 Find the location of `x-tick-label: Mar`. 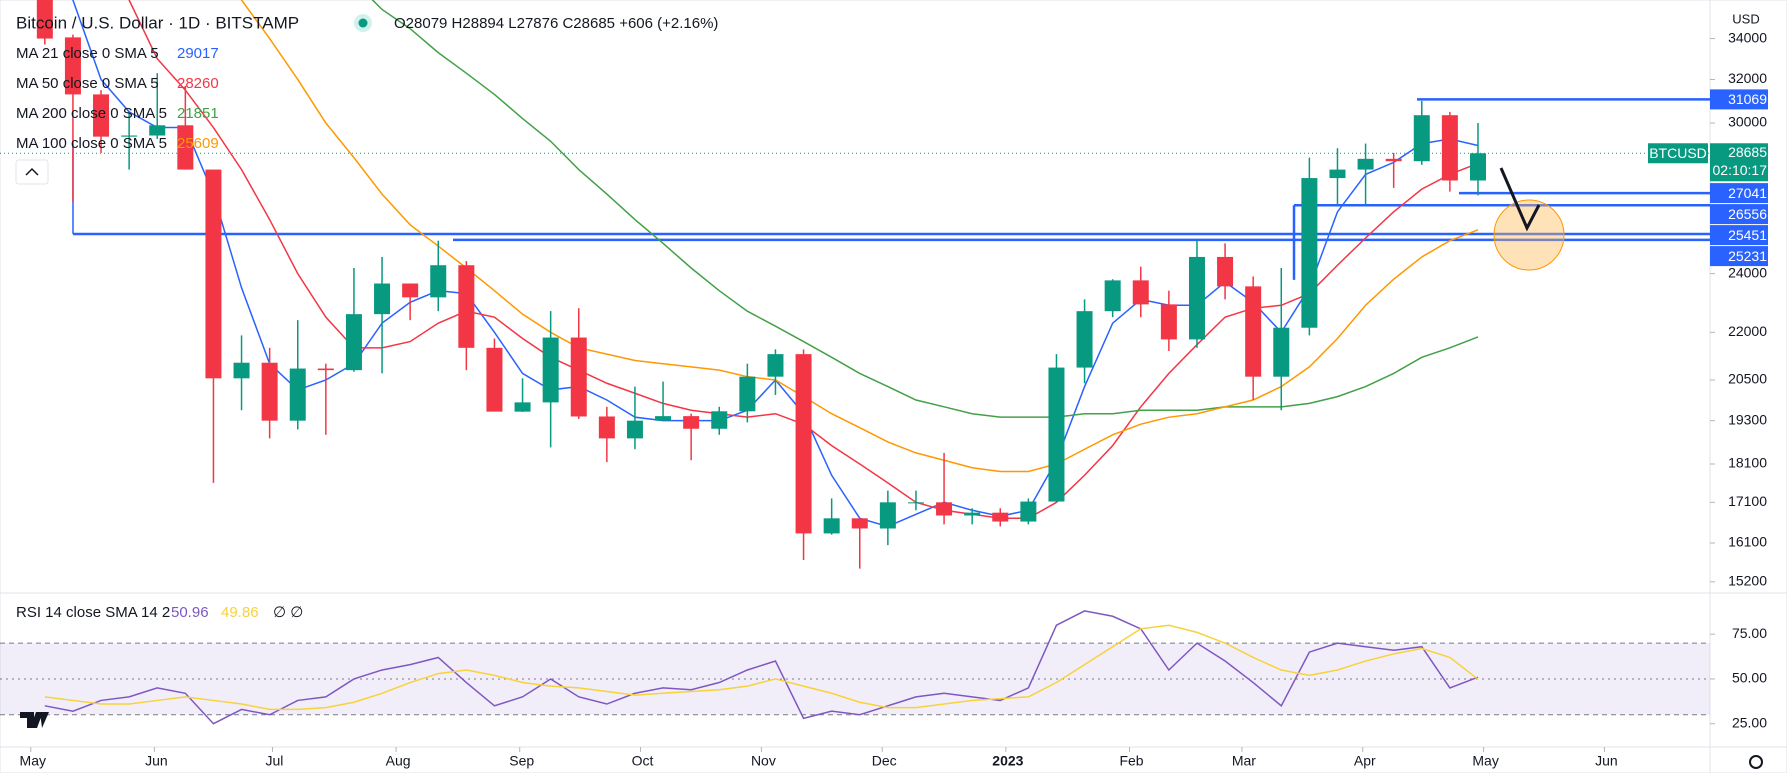

x-tick-label: Mar is located at coordinates (1244, 761).